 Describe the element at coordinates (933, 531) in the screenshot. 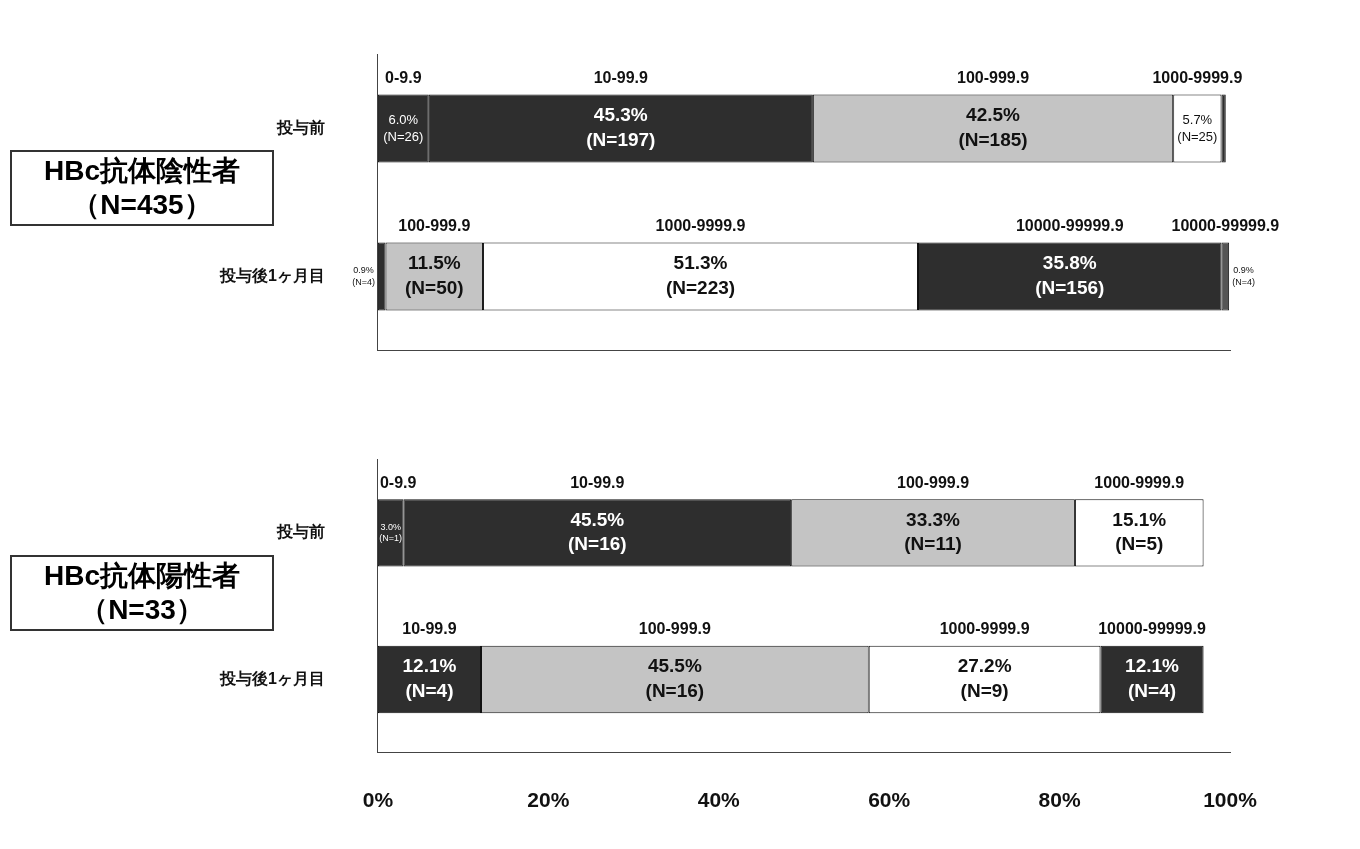

I see `data-label: 33.3% (N=11)` at that location.